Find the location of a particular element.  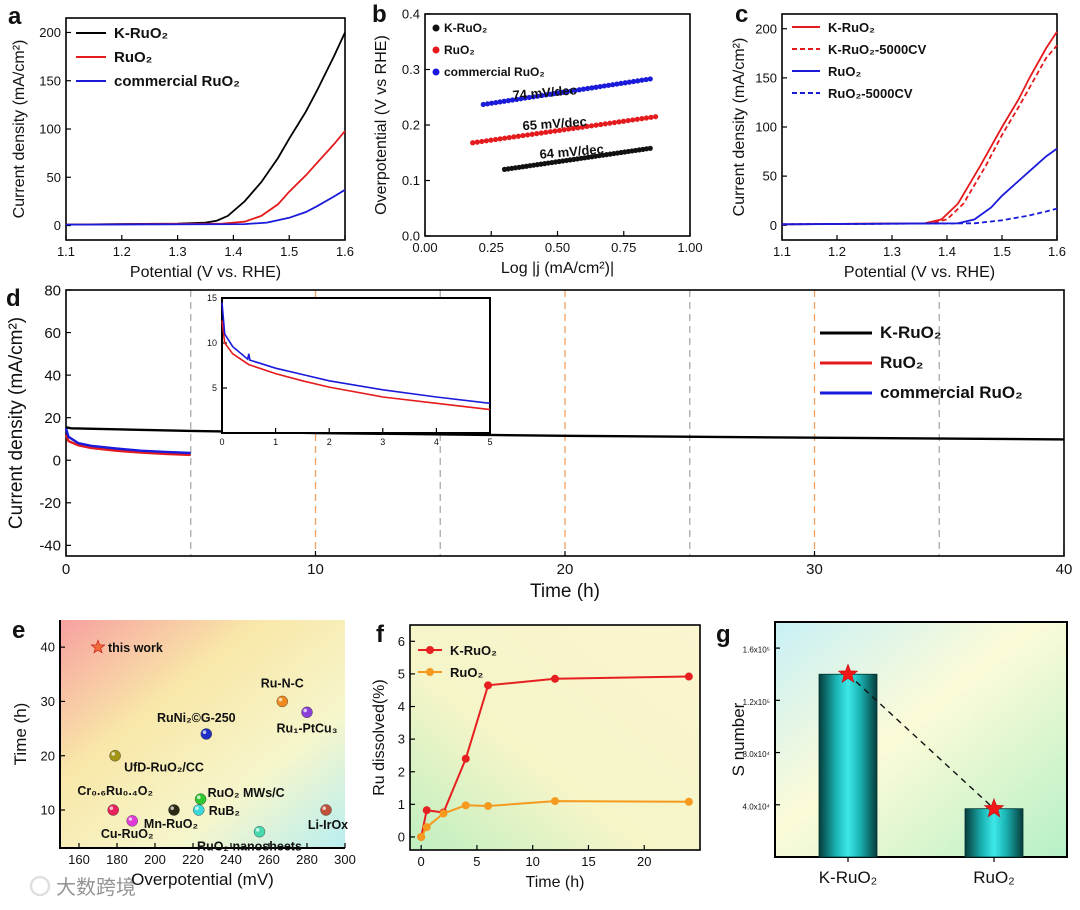

y-tick-label: 0.4 is located at coordinates (411, 14).